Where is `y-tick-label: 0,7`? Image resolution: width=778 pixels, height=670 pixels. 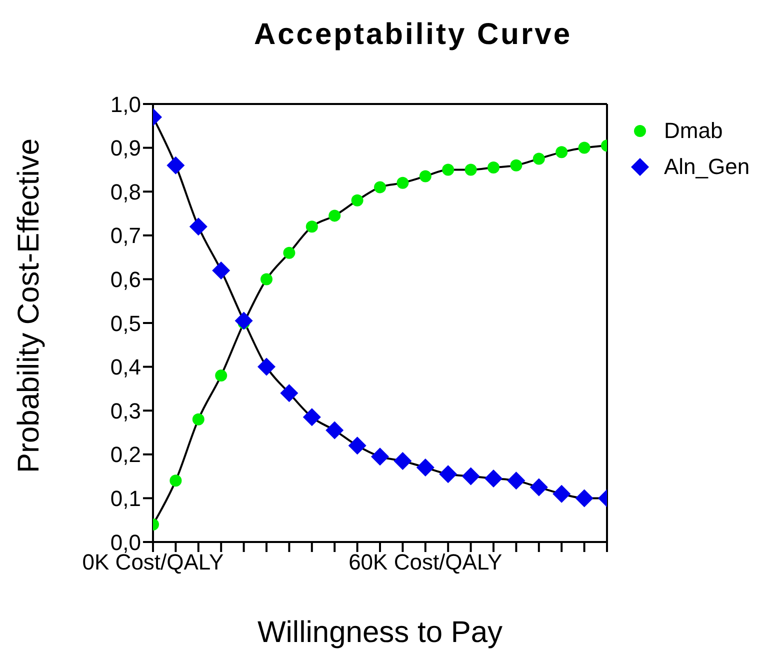 y-tick-label: 0,7 is located at coordinates (125, 235).